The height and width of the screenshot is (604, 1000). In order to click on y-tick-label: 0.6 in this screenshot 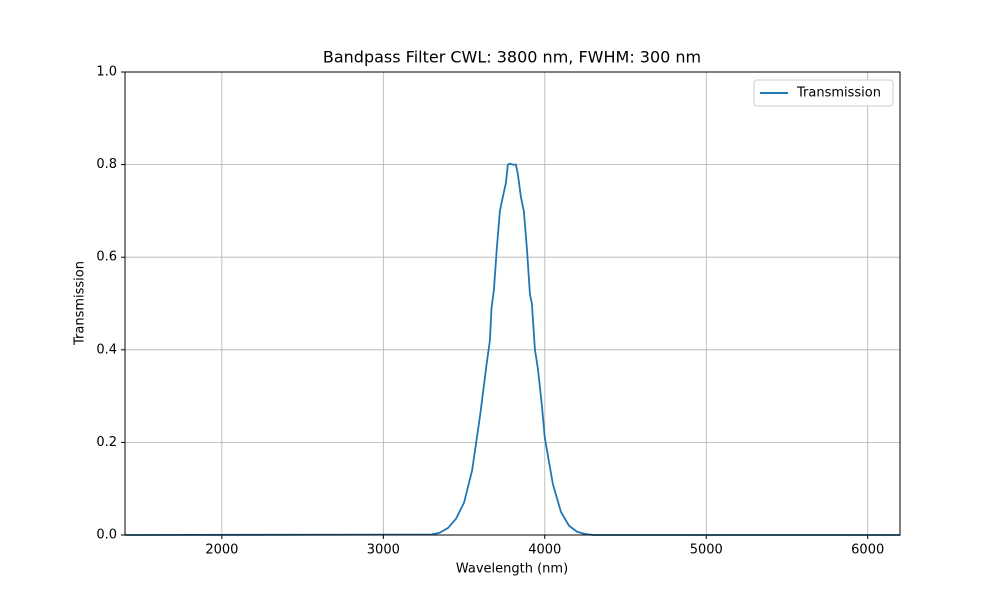, I will do `click(106, 257)`.